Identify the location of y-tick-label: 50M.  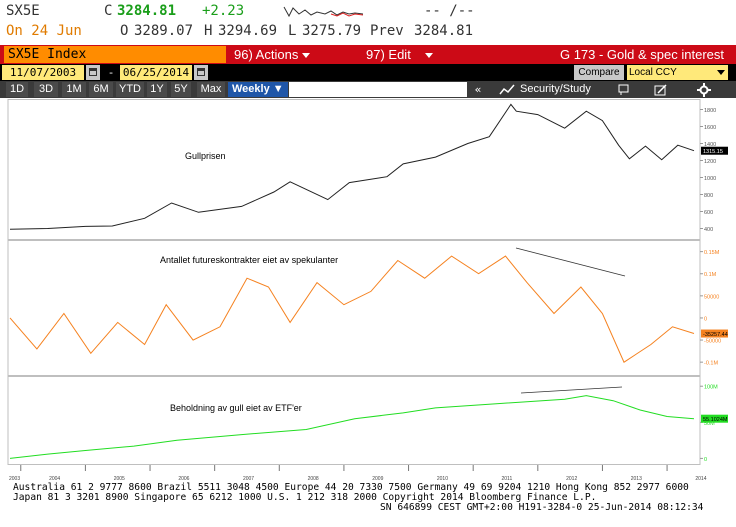
(709, 424).